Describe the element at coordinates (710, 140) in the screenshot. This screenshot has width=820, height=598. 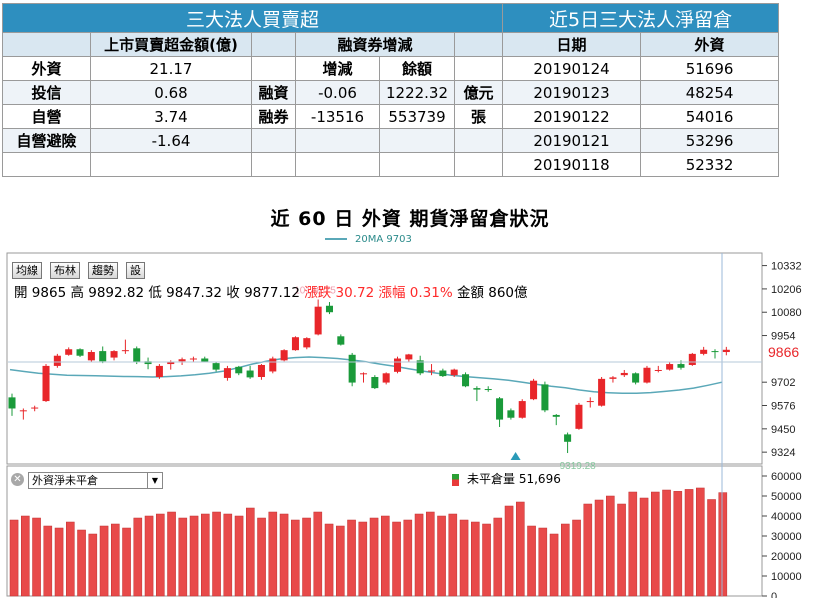
I see `position-cell: 53296` at that location.